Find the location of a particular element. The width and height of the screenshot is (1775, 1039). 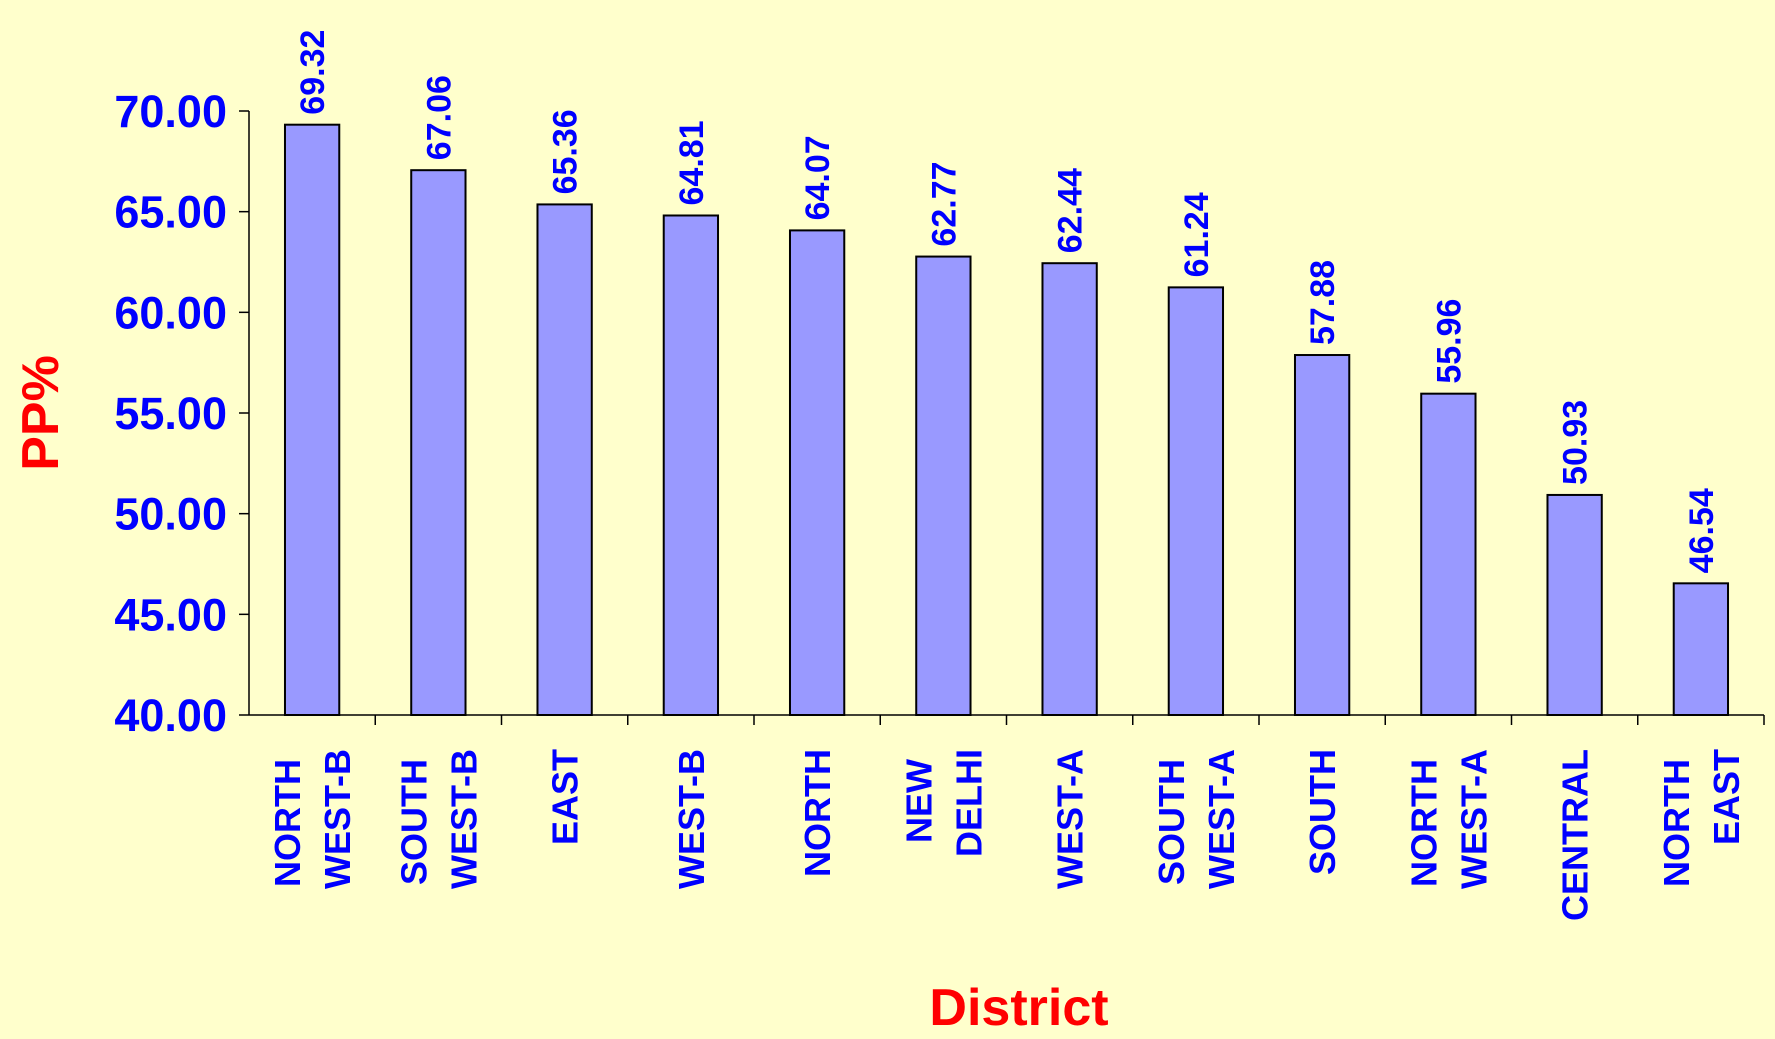

value-label: 62.77 is located at coordinates (944, 203).